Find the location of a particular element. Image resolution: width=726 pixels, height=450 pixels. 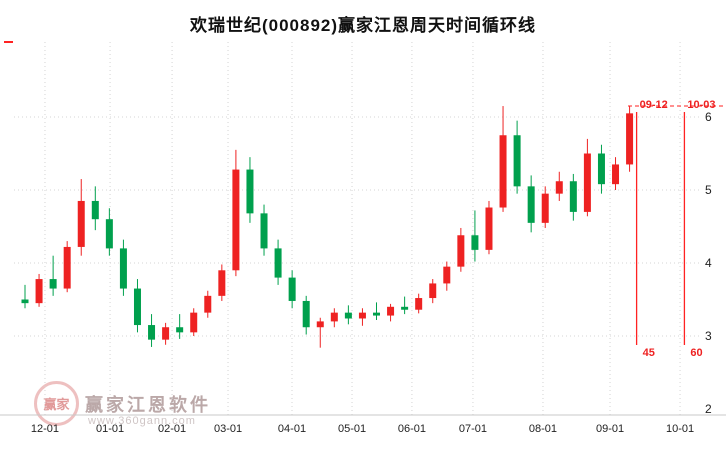

gann-count-label: 60 is located at coordinates (696, 353).